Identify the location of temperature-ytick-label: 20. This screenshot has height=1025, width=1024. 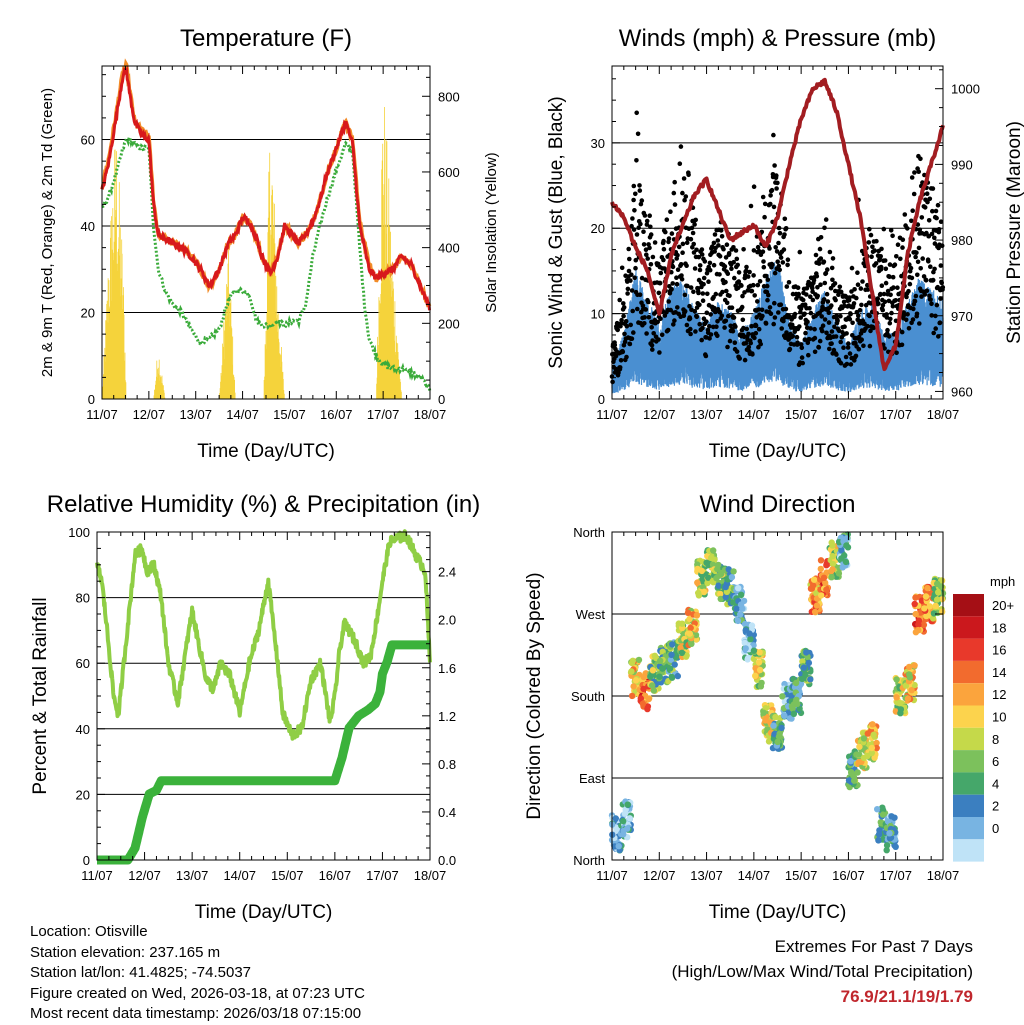
(88, 313).